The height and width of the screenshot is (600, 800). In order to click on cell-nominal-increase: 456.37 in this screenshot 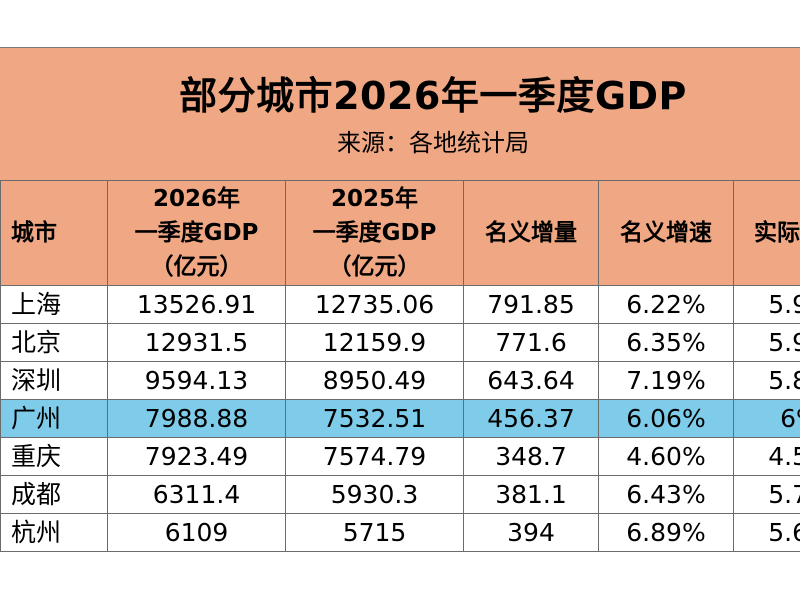, I will do `click(531, 418)`.